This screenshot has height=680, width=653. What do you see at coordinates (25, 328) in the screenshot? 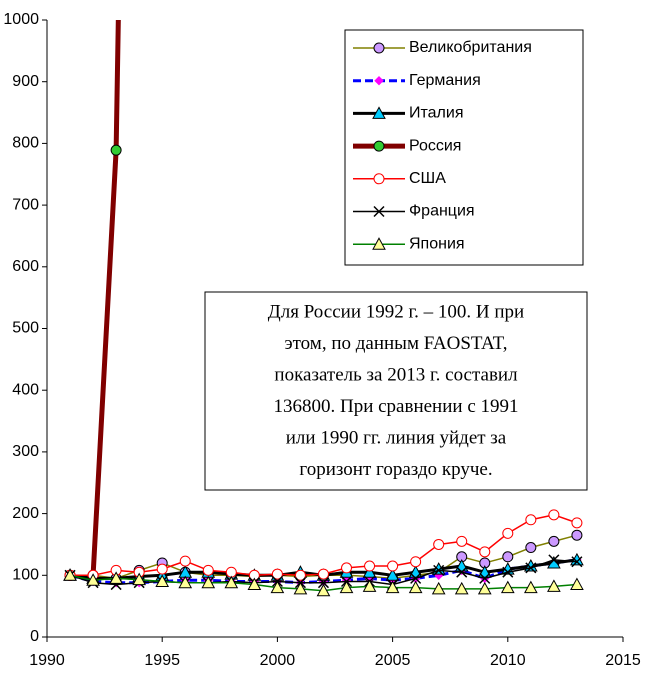
I see `y-tick-label: 500` at bounding box center [25, 328].